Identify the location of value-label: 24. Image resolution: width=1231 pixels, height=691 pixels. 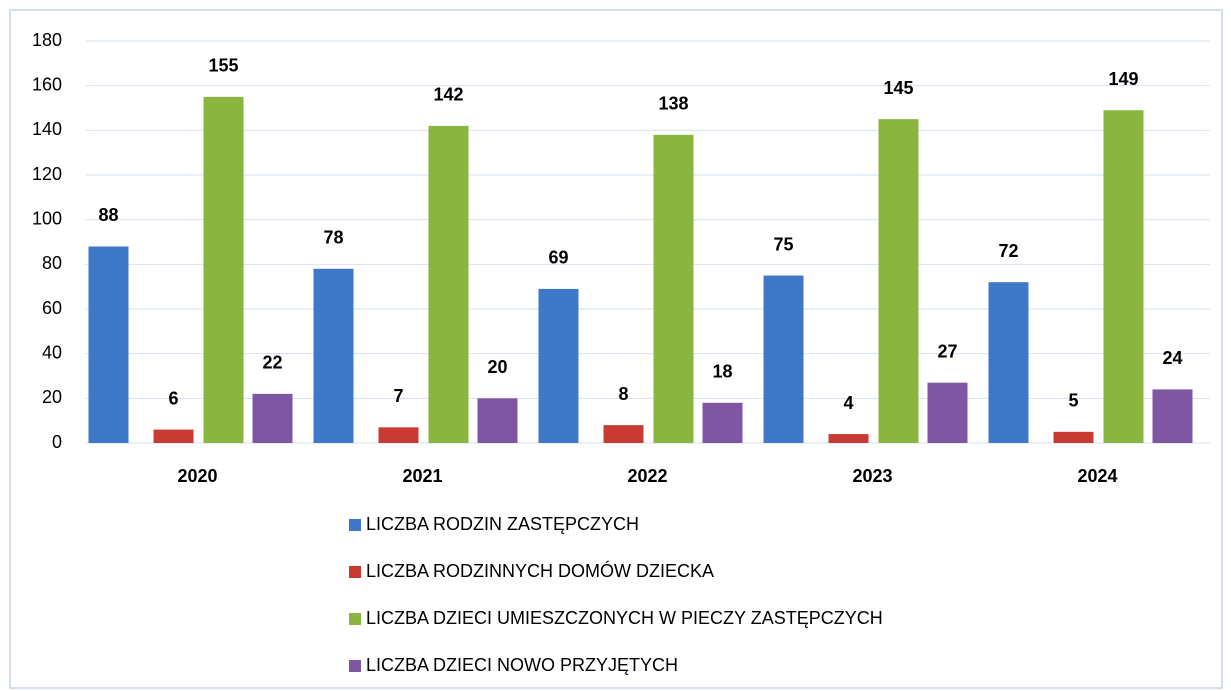
(1172, 358).